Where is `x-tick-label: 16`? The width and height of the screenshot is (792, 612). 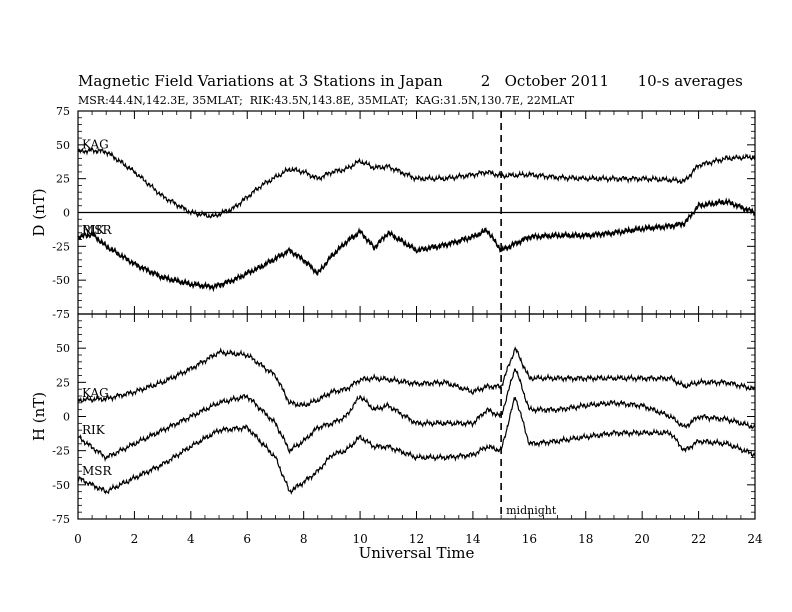
x-tick-label: 16 is located at coordinates (529, 539).